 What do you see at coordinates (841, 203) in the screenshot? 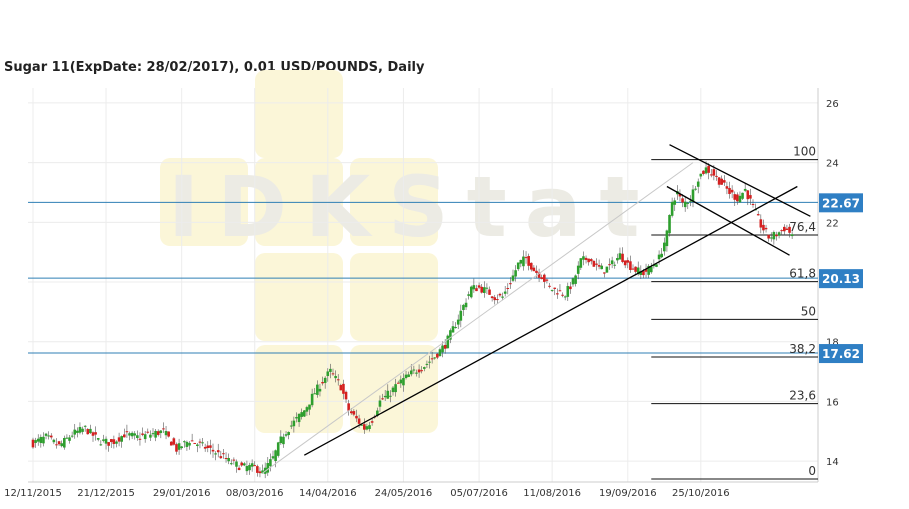
I see `level-badge` at bounding box center [841, 203].